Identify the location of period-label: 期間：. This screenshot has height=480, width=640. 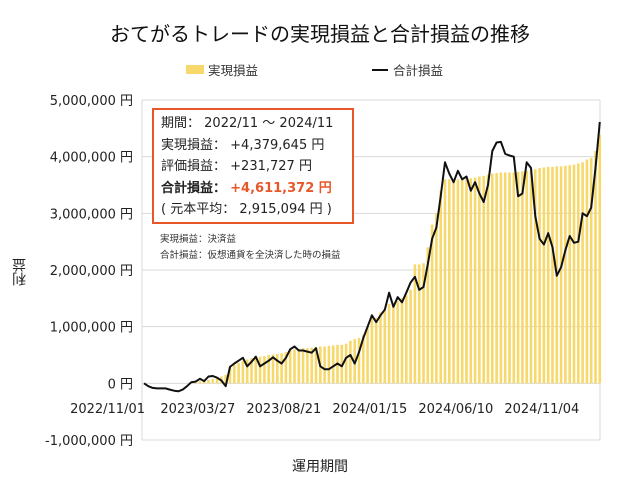
(181, 123).